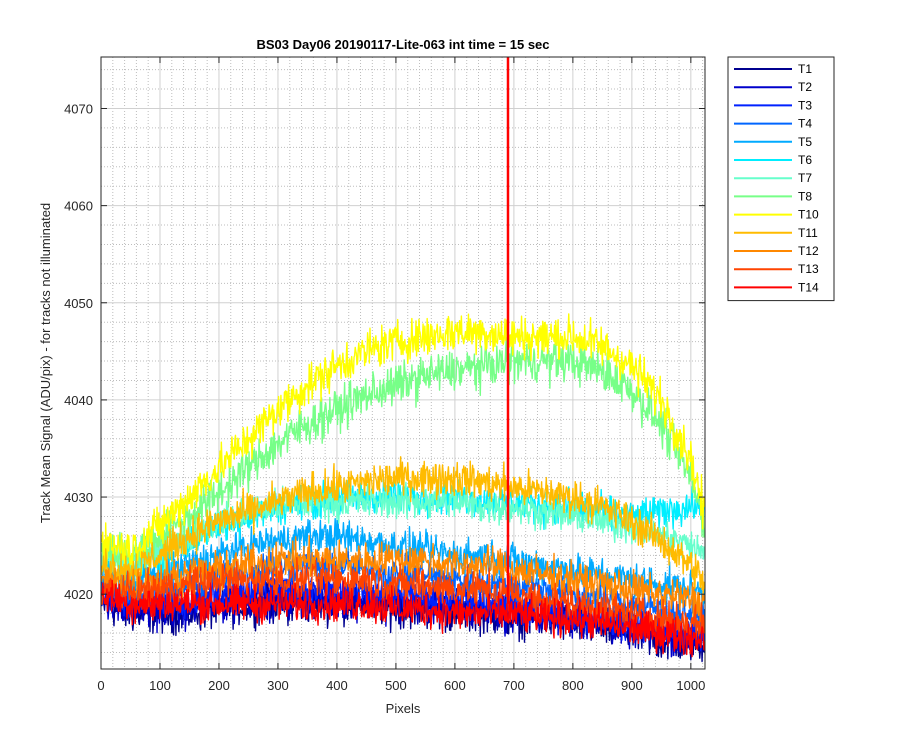 The height and width of the screenshot is (750, 900). I want to click on x-tick-label: 800, so click(573, 685).